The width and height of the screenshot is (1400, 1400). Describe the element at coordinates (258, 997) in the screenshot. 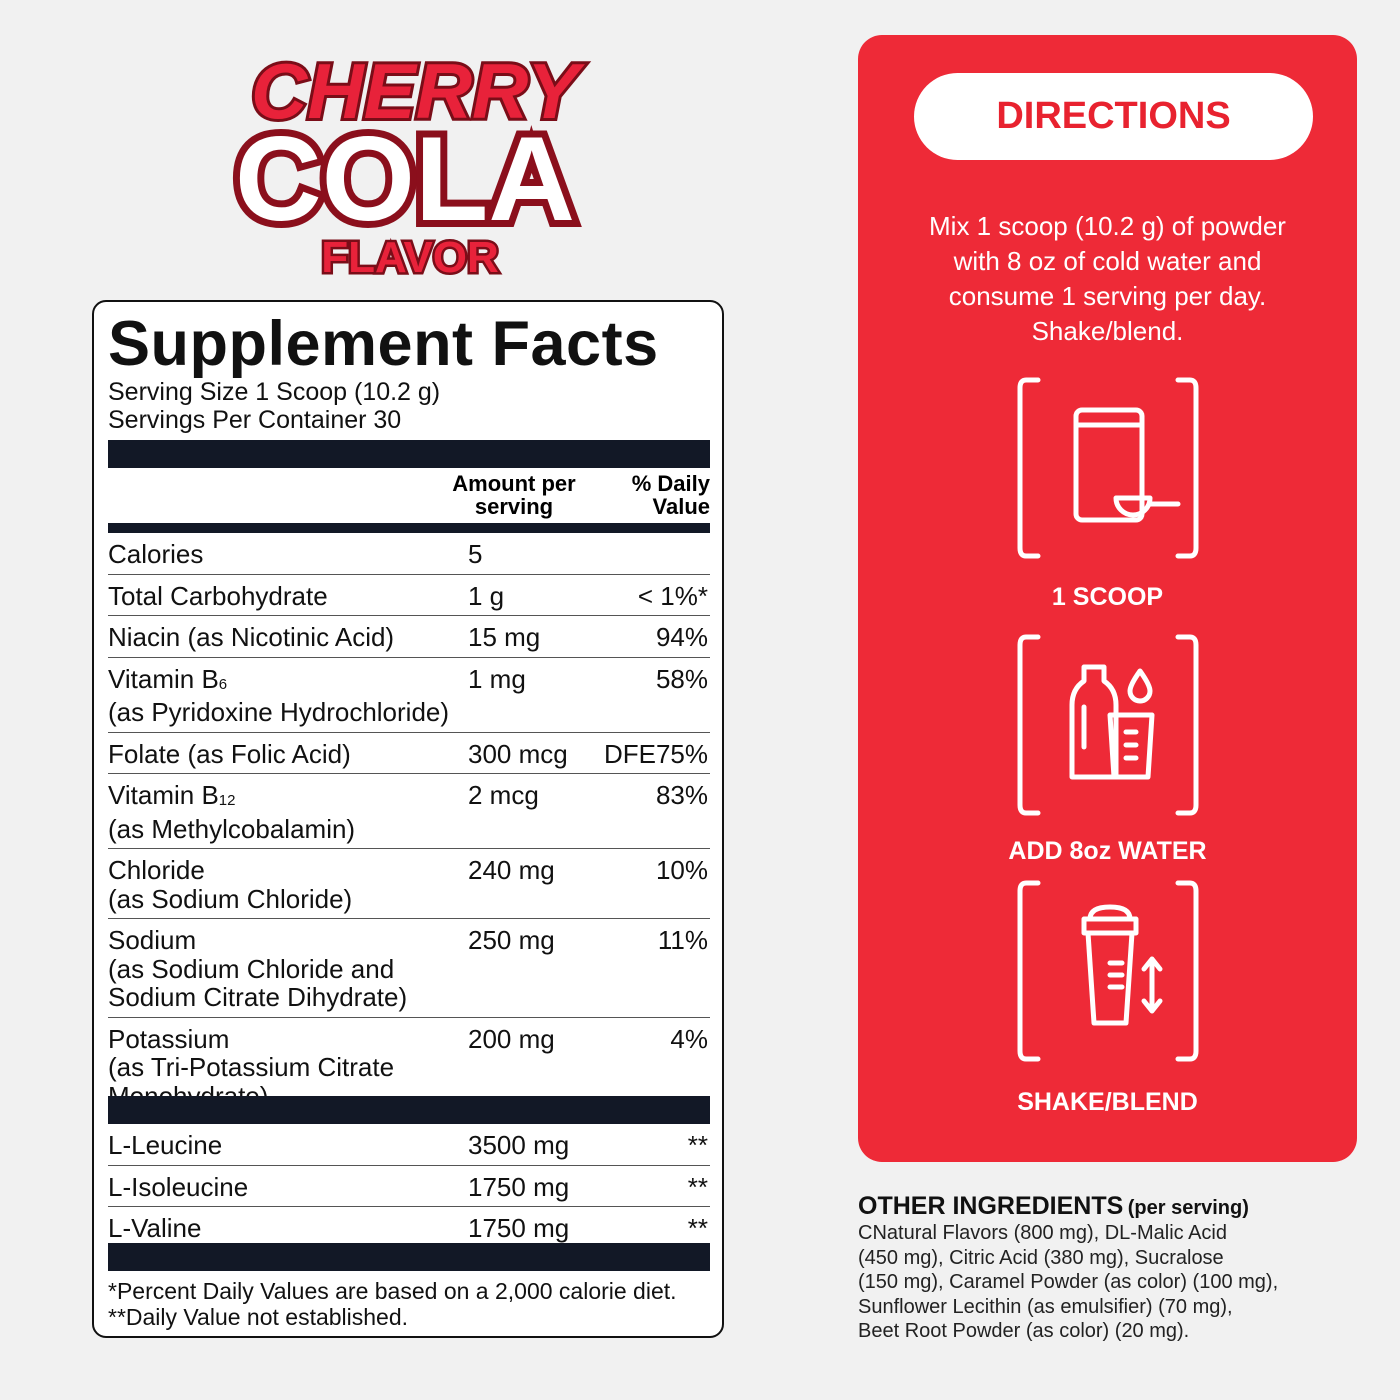

I see `nutrient-detail: Sodium Citrate Dihydrate)` at that location.